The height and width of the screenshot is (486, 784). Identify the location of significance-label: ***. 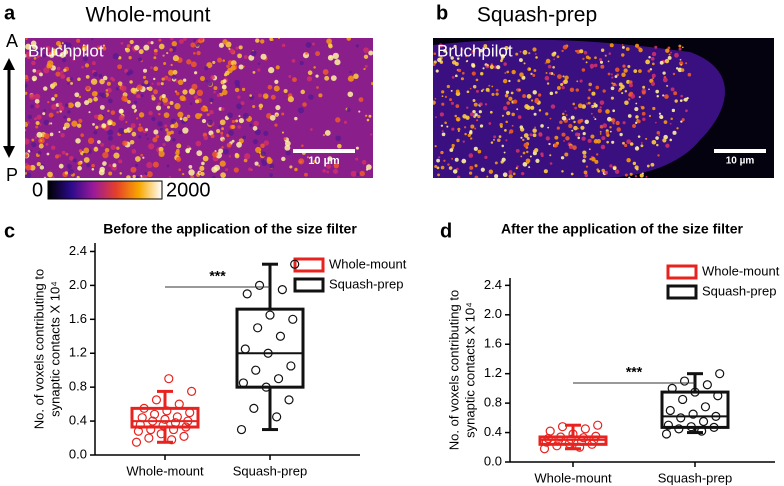
(217, 276).